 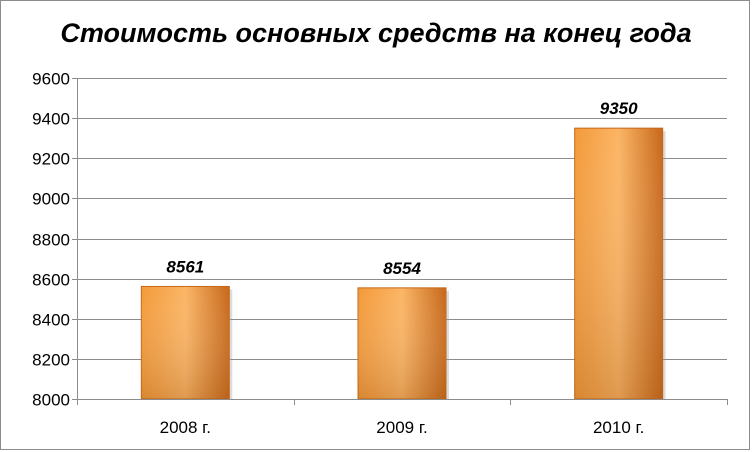 What do you see at coordinates (185, 427) in the screenshot?
I see `x-tick-label: 2008 г.` at bounding box center [185, 427].